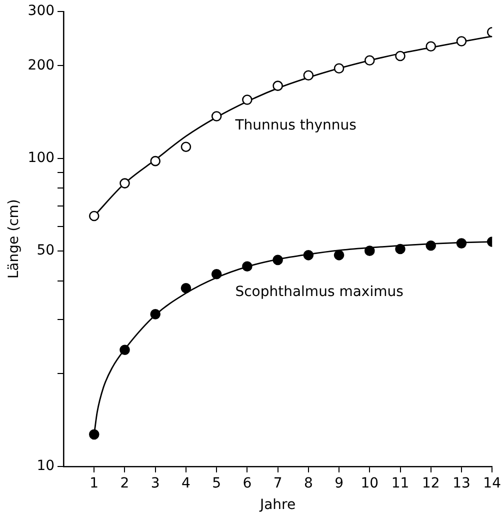  I want to click on y-tick-label: 300, so click(41, 11).